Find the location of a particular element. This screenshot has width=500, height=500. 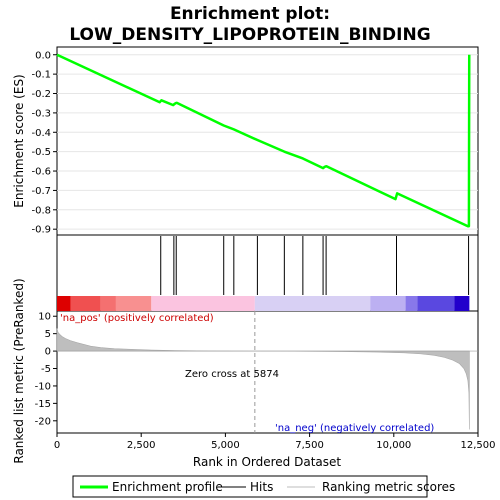

metric-y-tick-label: 0 is located at coordinates (48, 352).